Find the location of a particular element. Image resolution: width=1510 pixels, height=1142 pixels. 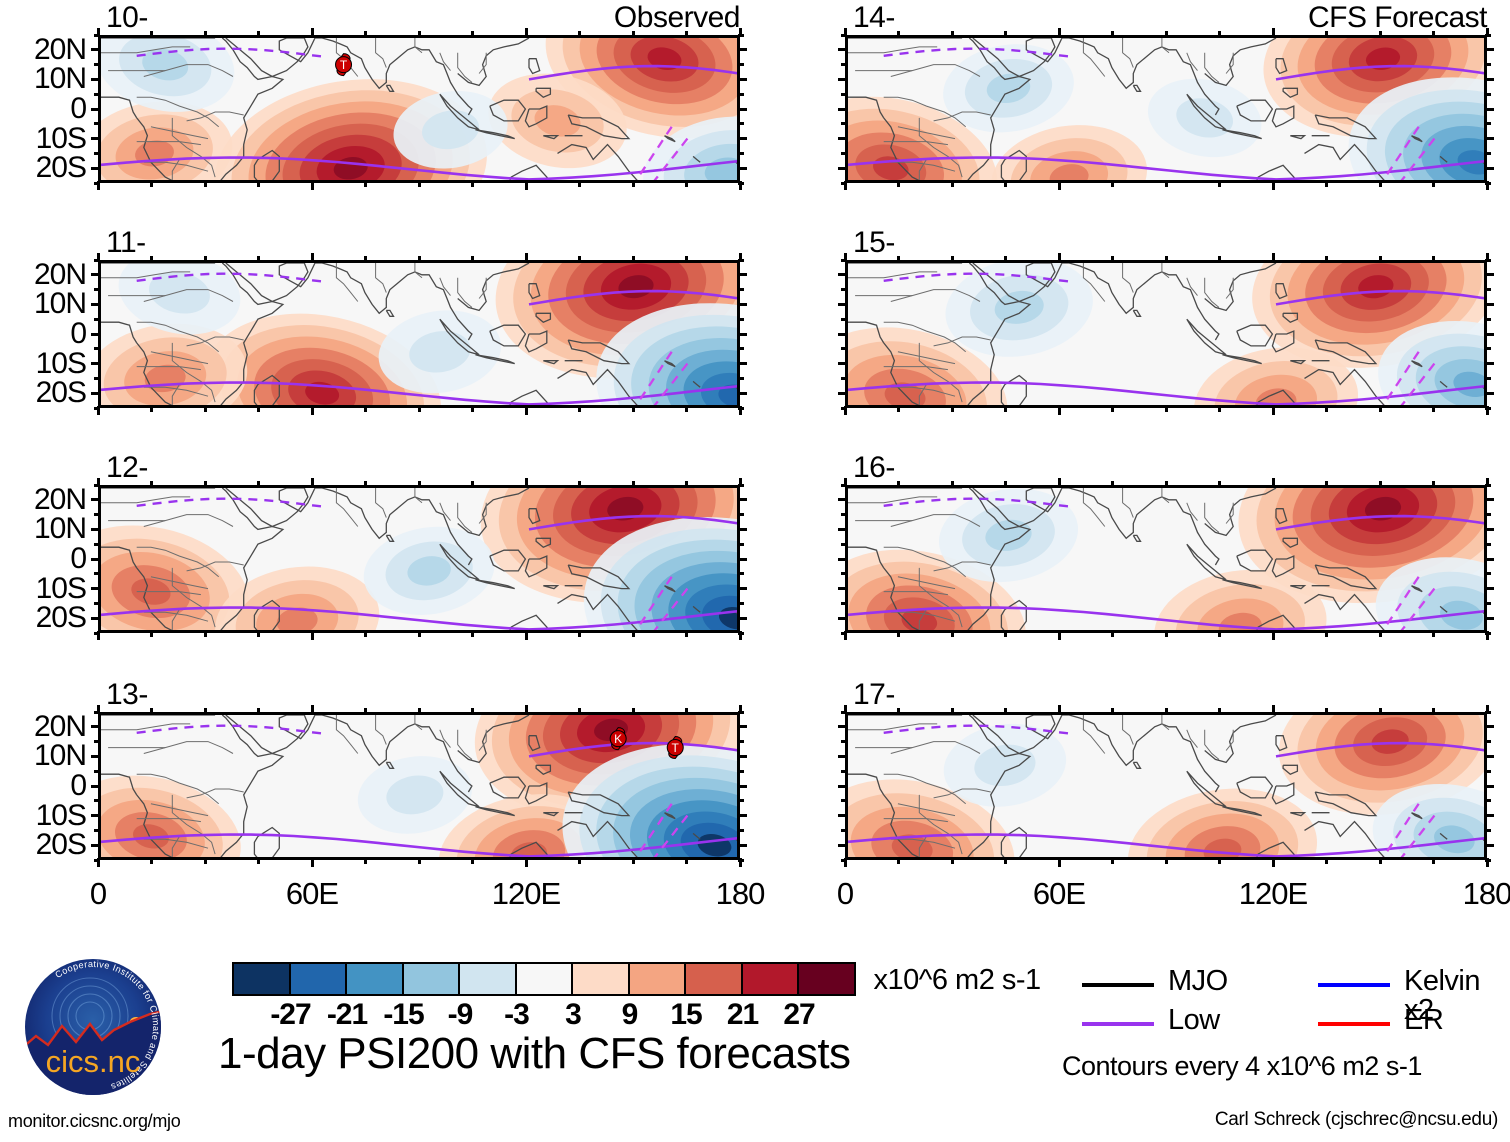

footer-website-link: monitor.cicsnc.org/mjo is located at coordinates (94, 1121).